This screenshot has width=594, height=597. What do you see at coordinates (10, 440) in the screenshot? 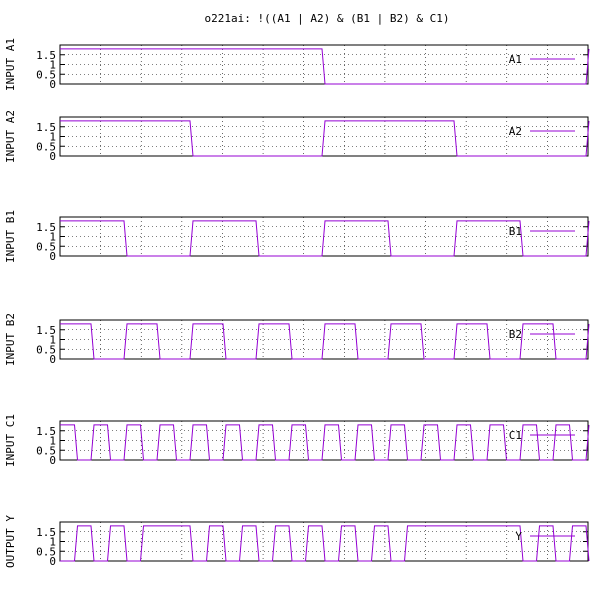
I see `y-axis-label: INPUT C1` at bounding box center [10, 440].